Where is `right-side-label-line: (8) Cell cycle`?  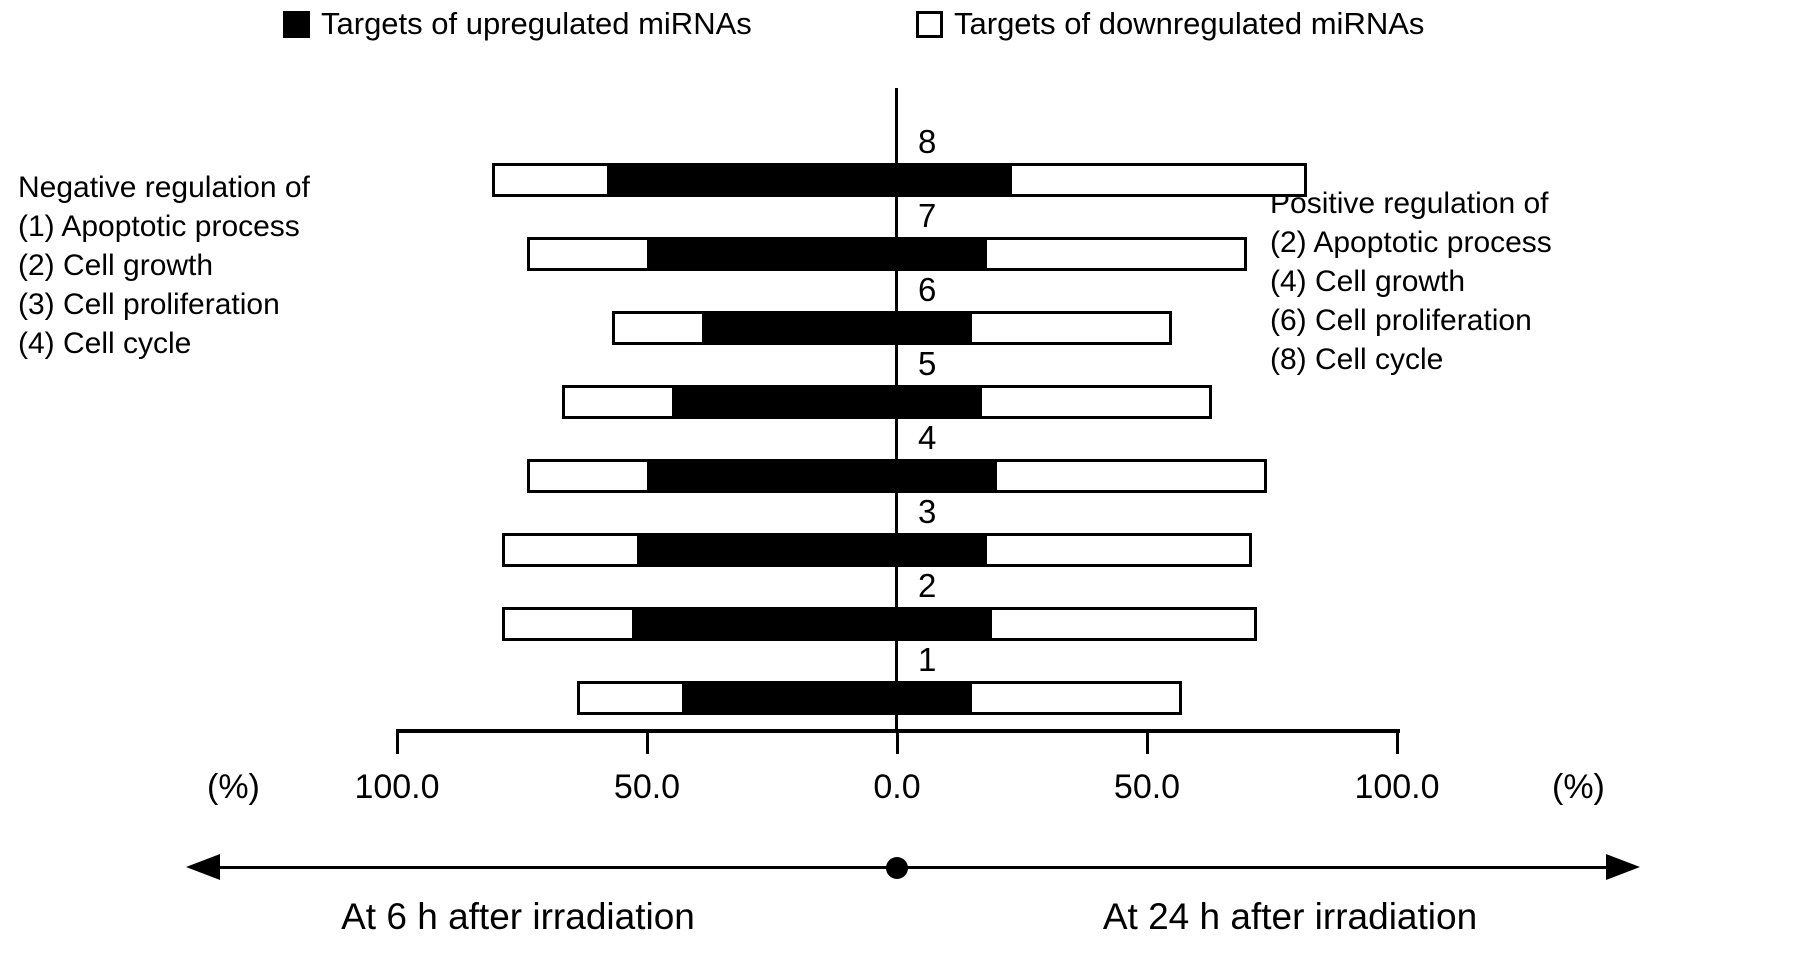 right-side-label-line: (8) Cell cycle is located at coordinates (1357, 359).